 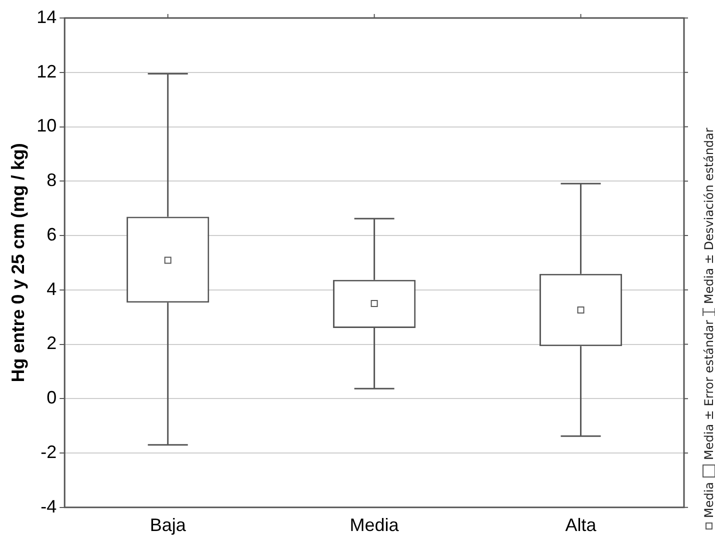 I want to click on y-tick-label: 14, so click(x=46, y=16).